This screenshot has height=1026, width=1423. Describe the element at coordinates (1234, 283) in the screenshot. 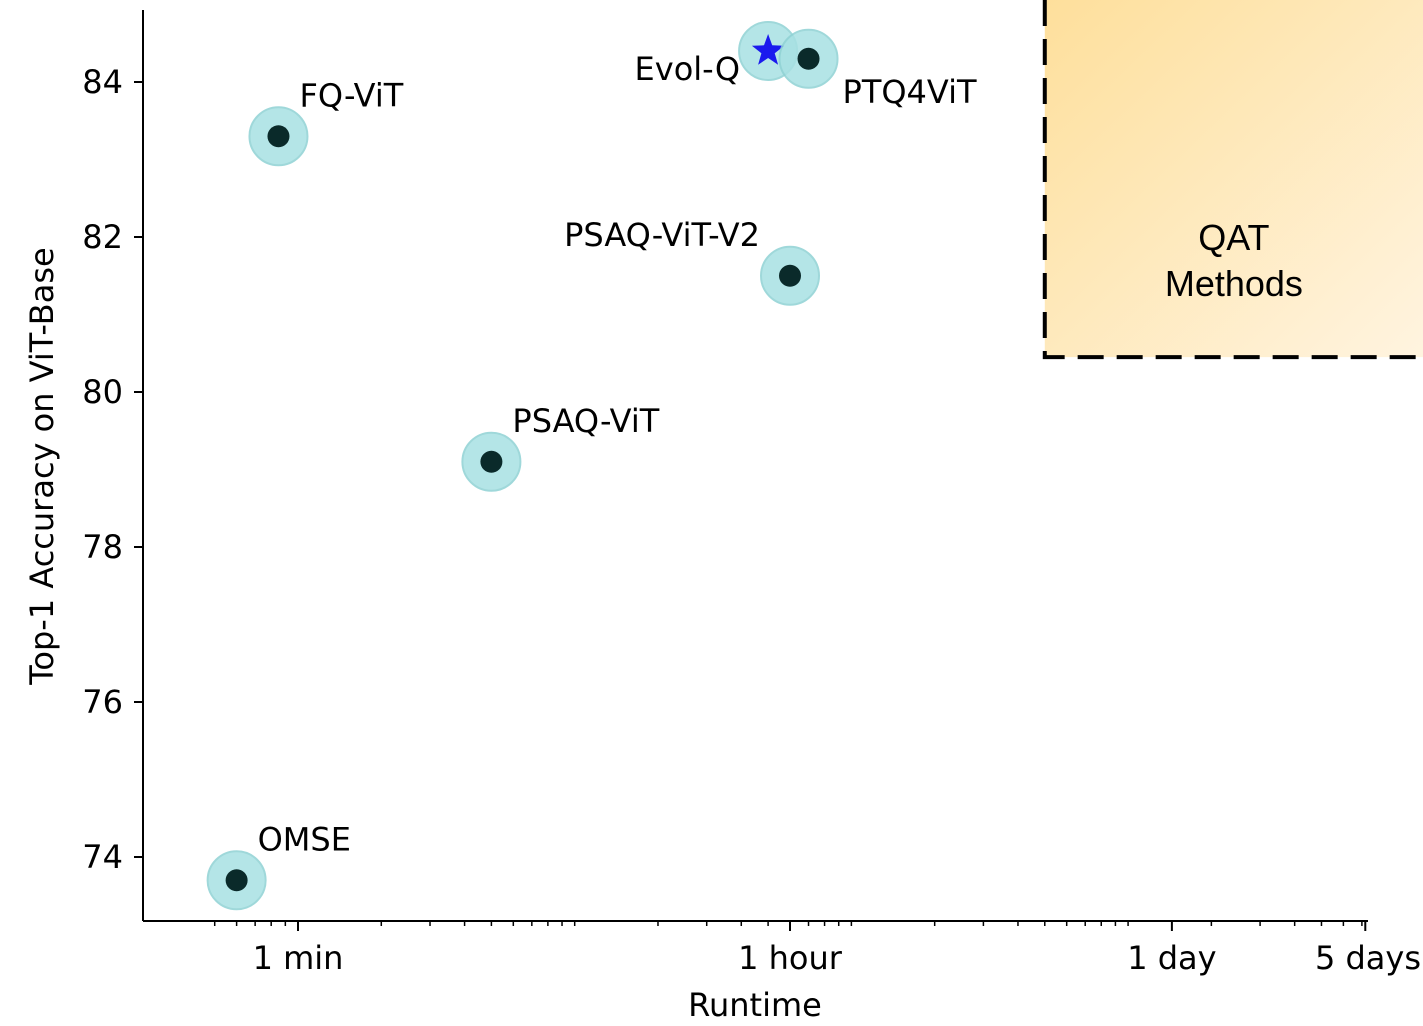

I see `qat-region-label: Methods` at that location.